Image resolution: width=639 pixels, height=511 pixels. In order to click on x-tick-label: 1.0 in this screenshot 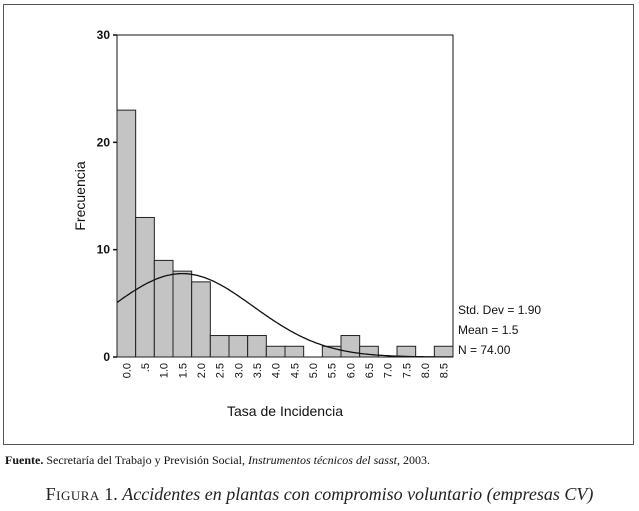, I will do `click(165, 370)`.